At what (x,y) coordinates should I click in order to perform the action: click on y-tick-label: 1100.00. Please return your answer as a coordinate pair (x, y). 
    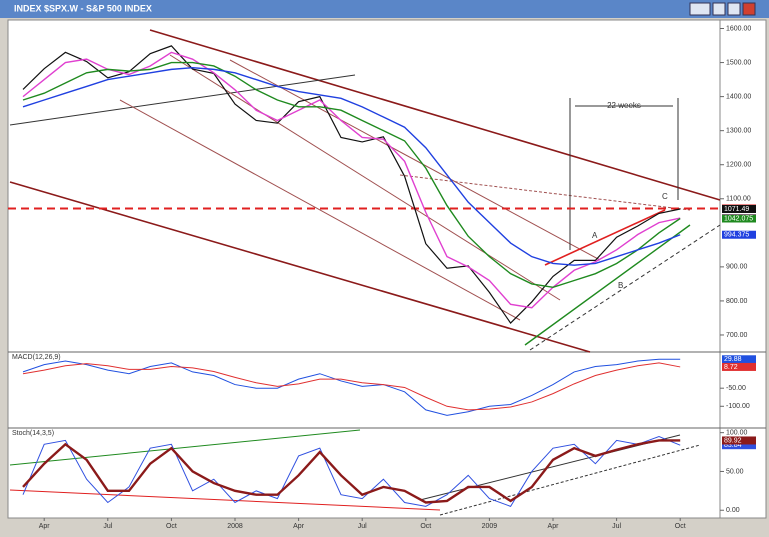
    Looking at the image, I should click on (738, 199).